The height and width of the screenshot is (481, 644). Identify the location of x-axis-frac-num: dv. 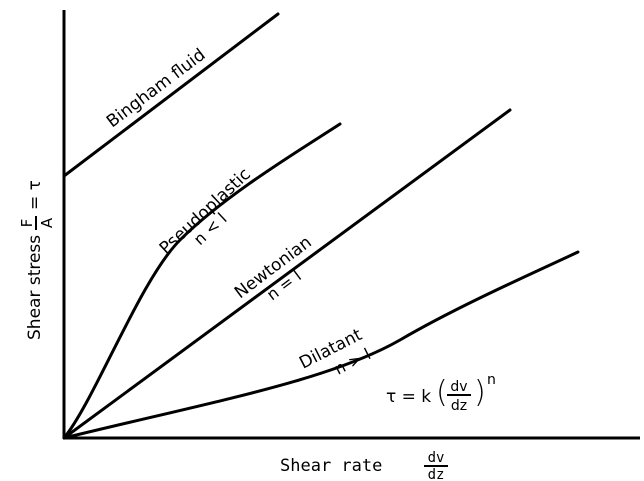
(436, 458).